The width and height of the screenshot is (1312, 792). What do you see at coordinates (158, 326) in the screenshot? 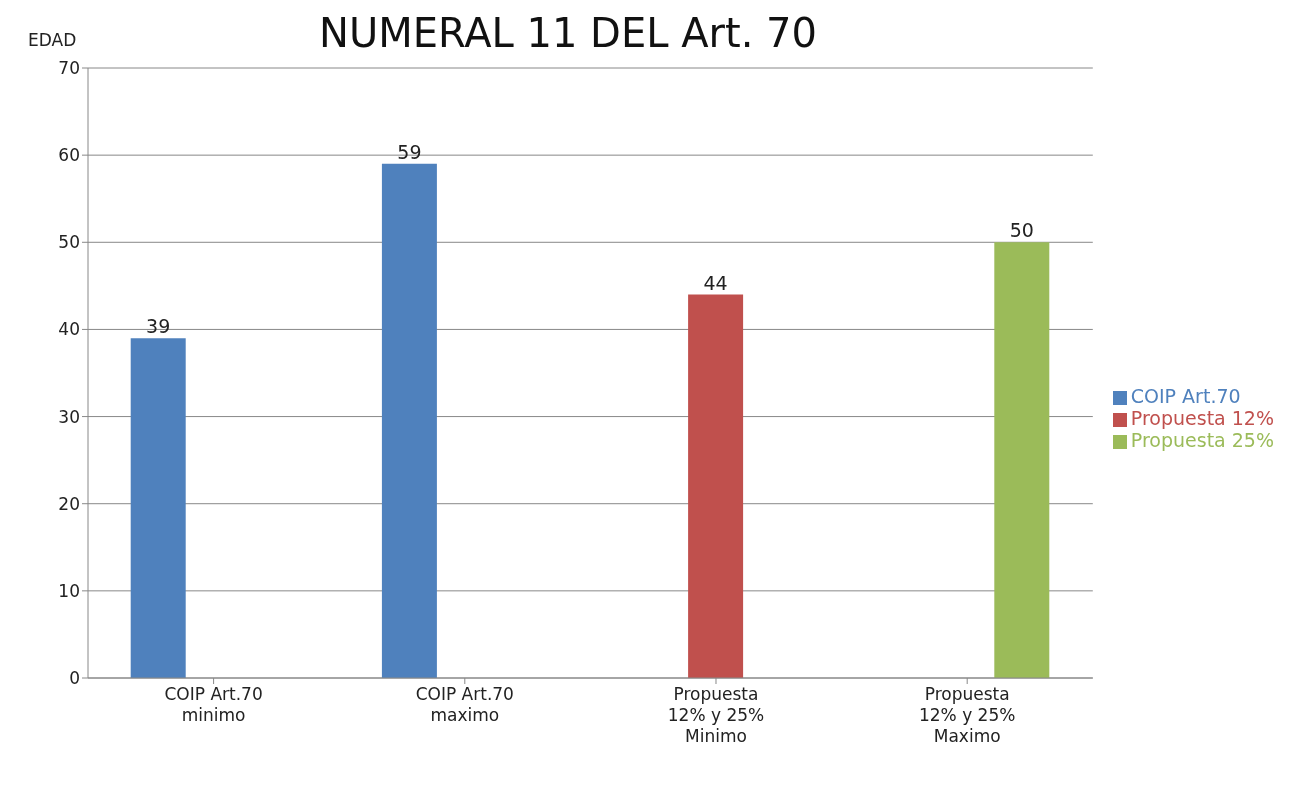
I see `data-label: 39` at bounding box center [158, 326].